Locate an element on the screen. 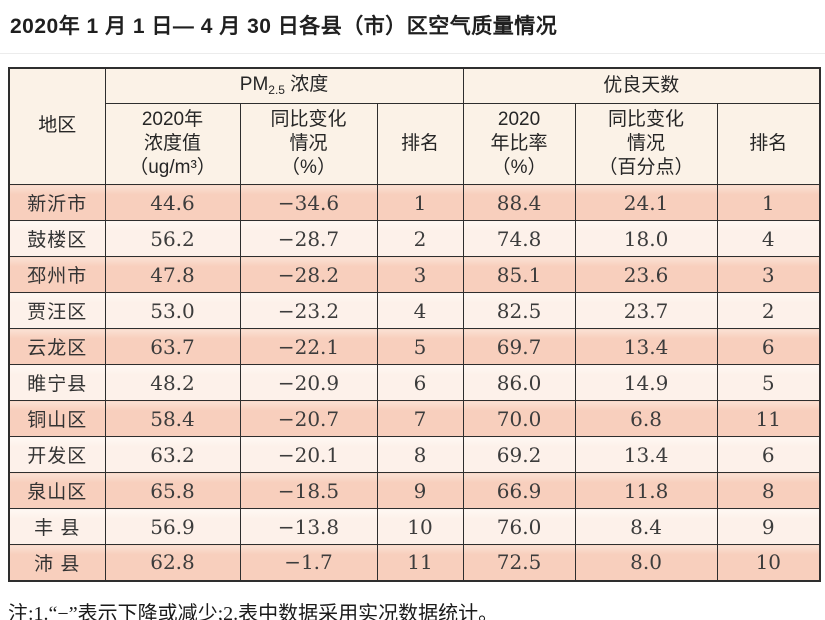 The image size is (825, 620). pm-change-cell: −13.8 is located at coordinates (308, 526).